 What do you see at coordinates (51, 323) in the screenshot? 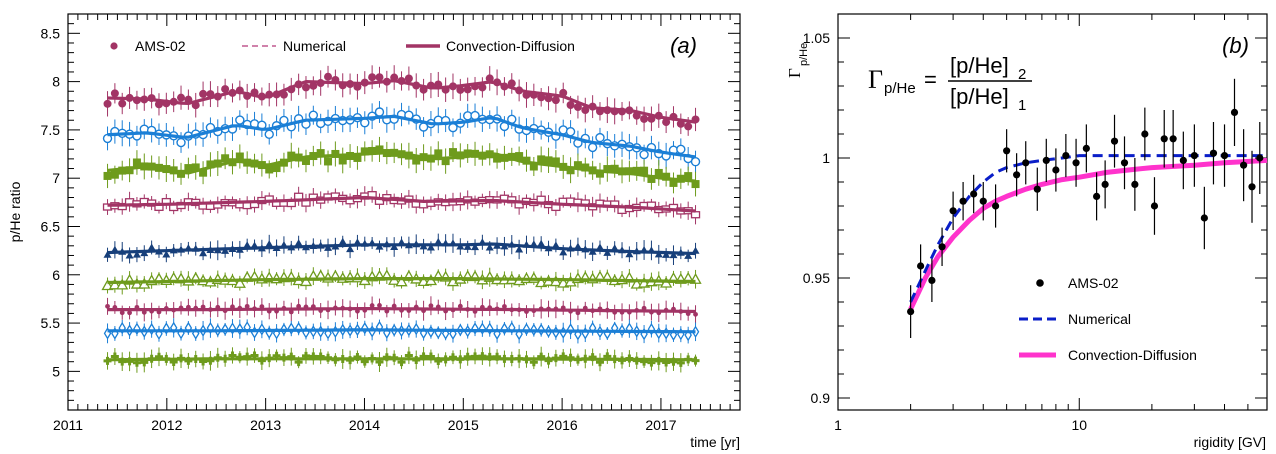
I see `y-tick-label: 5.5` at bounding box center [51, 323].